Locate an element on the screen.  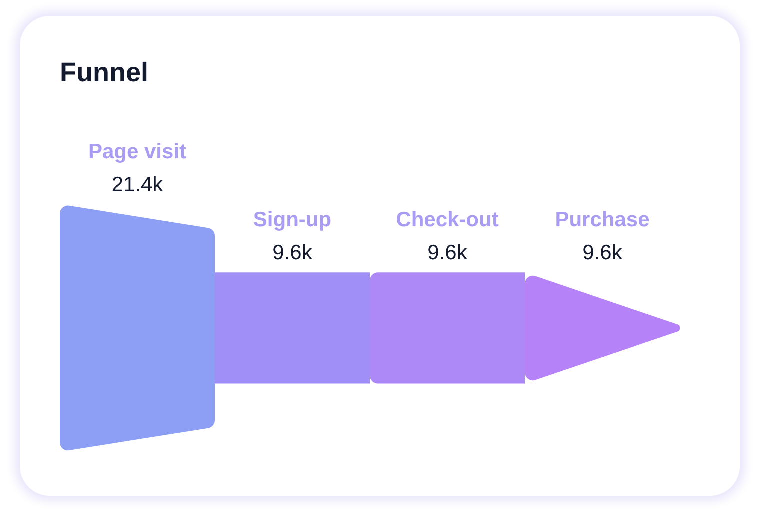
category-label: Check-out is located at coordinates (447, 220).